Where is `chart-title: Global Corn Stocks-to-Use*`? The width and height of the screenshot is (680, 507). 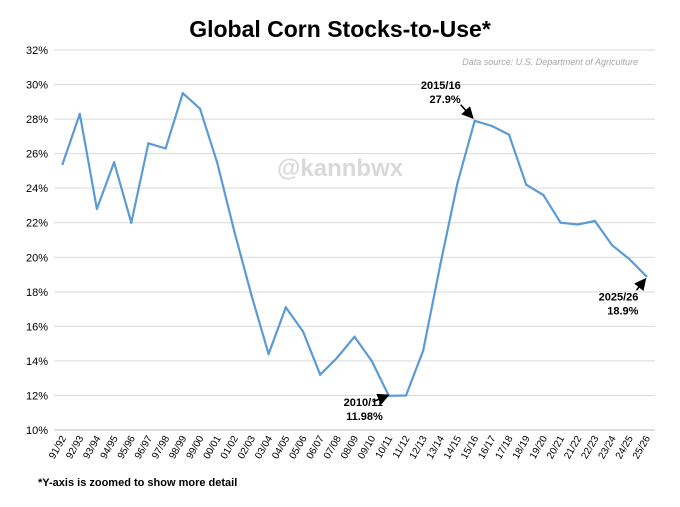 chart-title: Global Corn Stocks-to-Use* is located at coordinates (340, 29).